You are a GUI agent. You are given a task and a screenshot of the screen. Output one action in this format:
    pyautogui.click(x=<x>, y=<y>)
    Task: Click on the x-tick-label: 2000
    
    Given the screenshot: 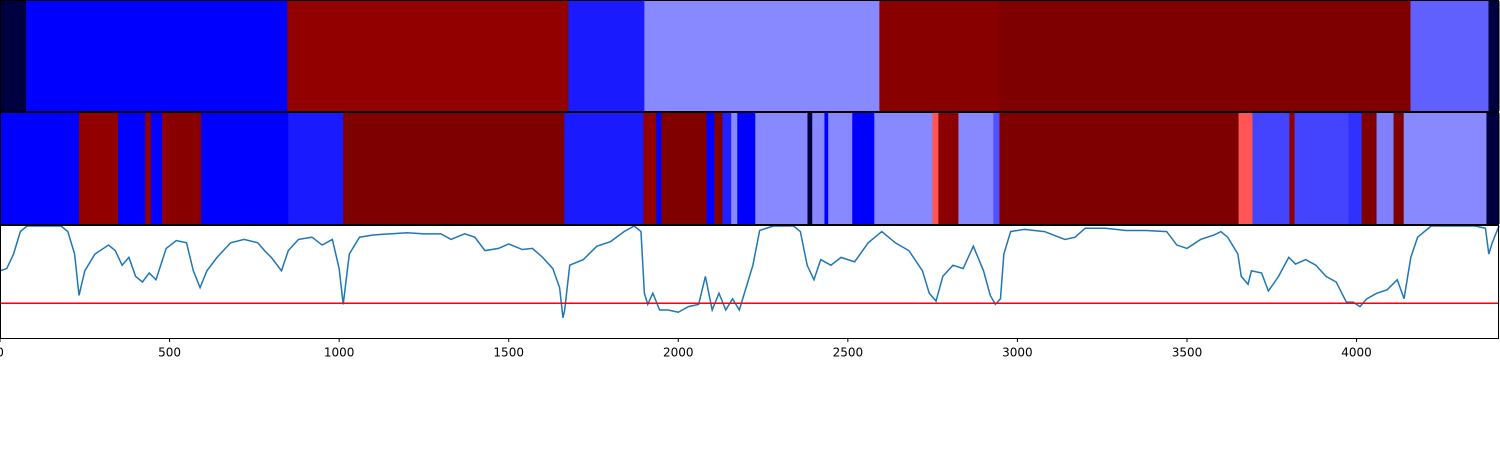 What is the action you would take?
    pyautogui.click(x=678, y=353)
    